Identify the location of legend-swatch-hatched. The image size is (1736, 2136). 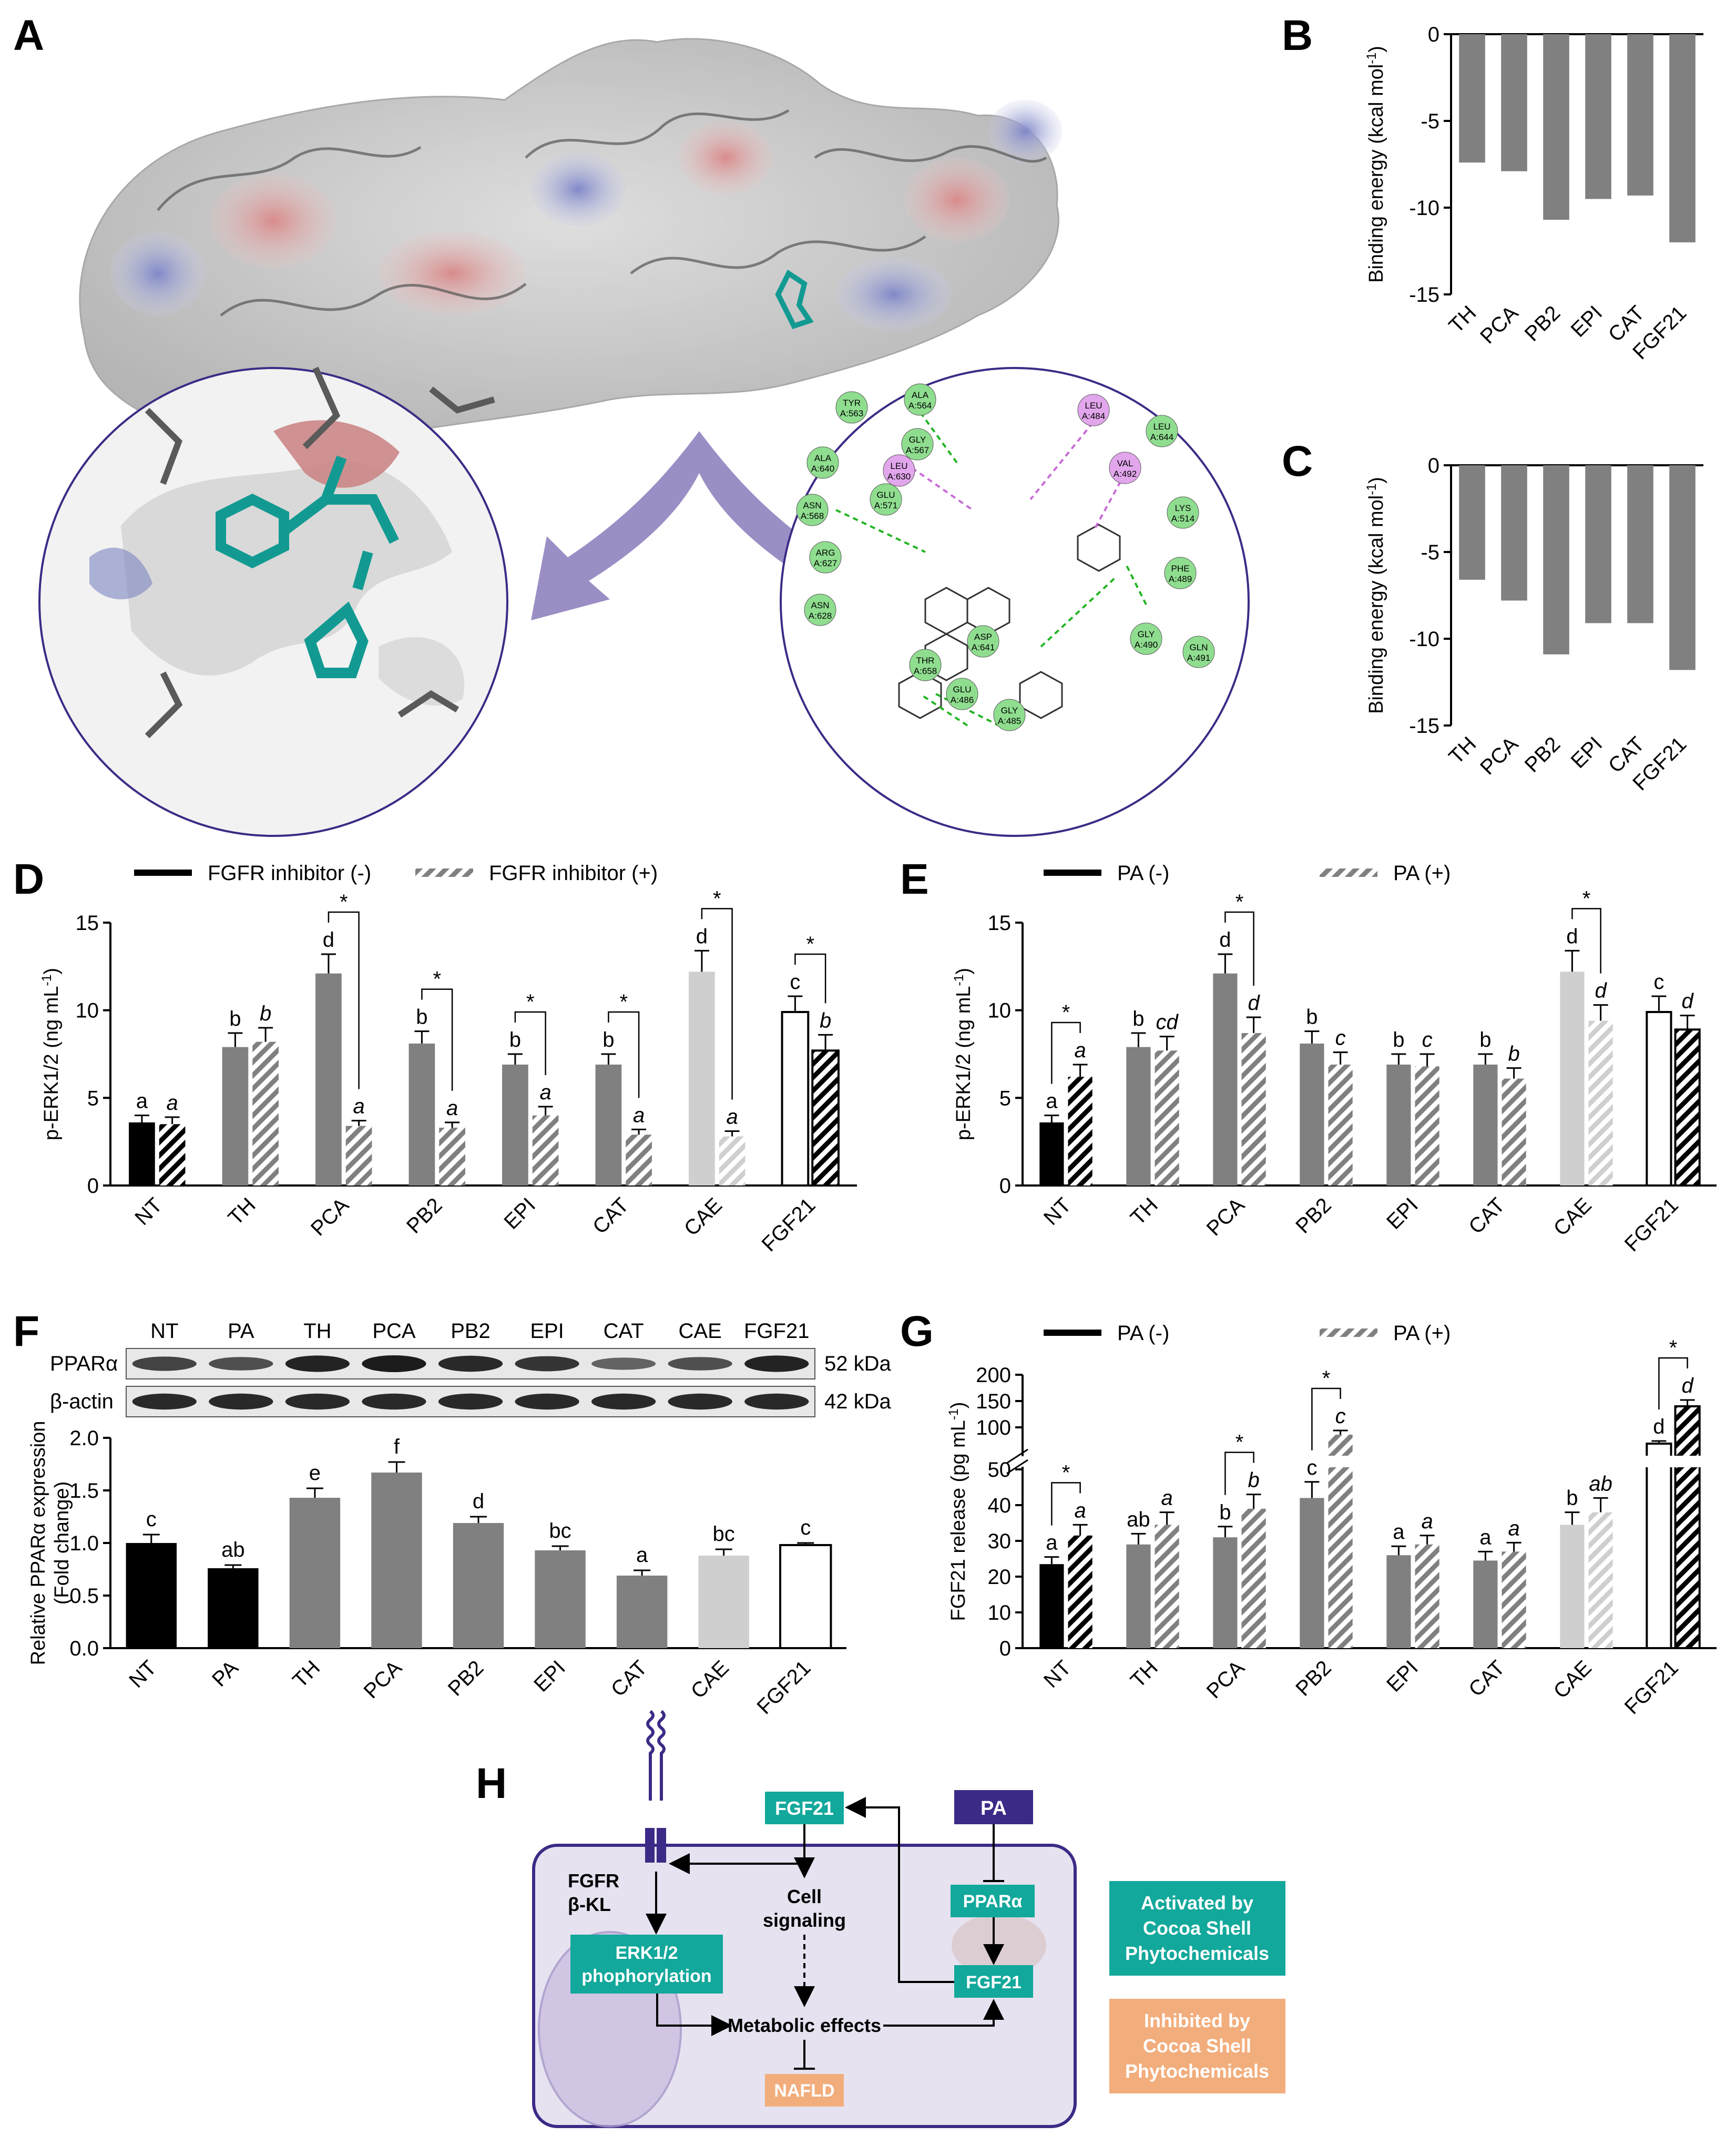
(1348, 872).